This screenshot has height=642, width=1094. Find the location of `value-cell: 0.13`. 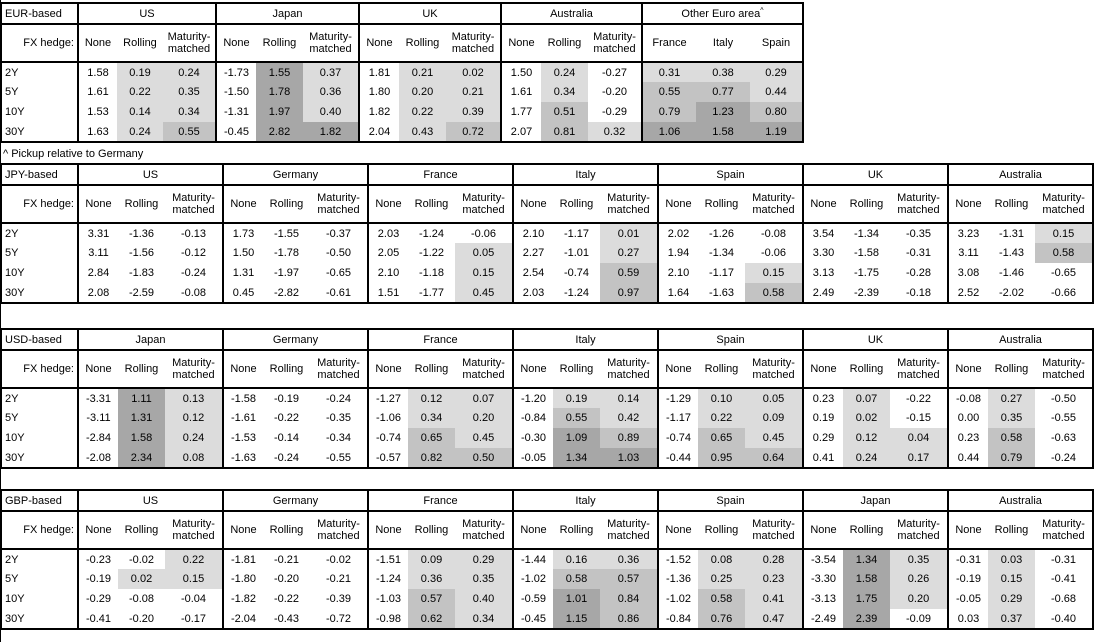

value-cell: 0.13 is located at coordinates (194, 398).